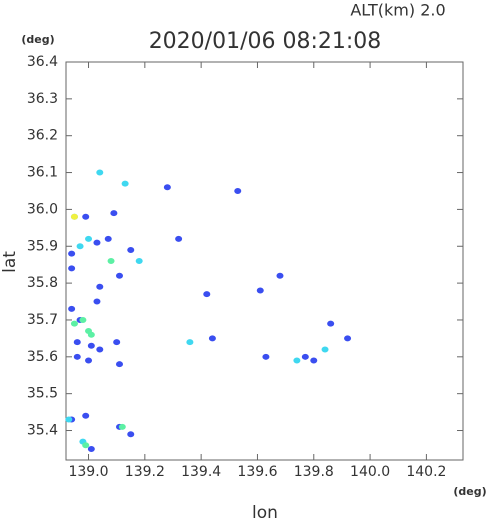  I want to click on y-tick-label: 36.4, so click(42, 62).